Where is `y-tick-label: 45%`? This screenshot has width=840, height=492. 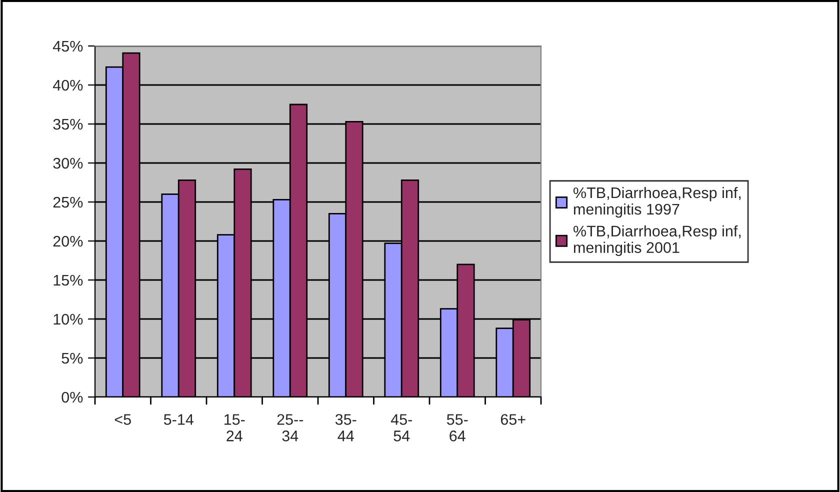 y-tick-label: 45% is located at coordinates (67, 46).